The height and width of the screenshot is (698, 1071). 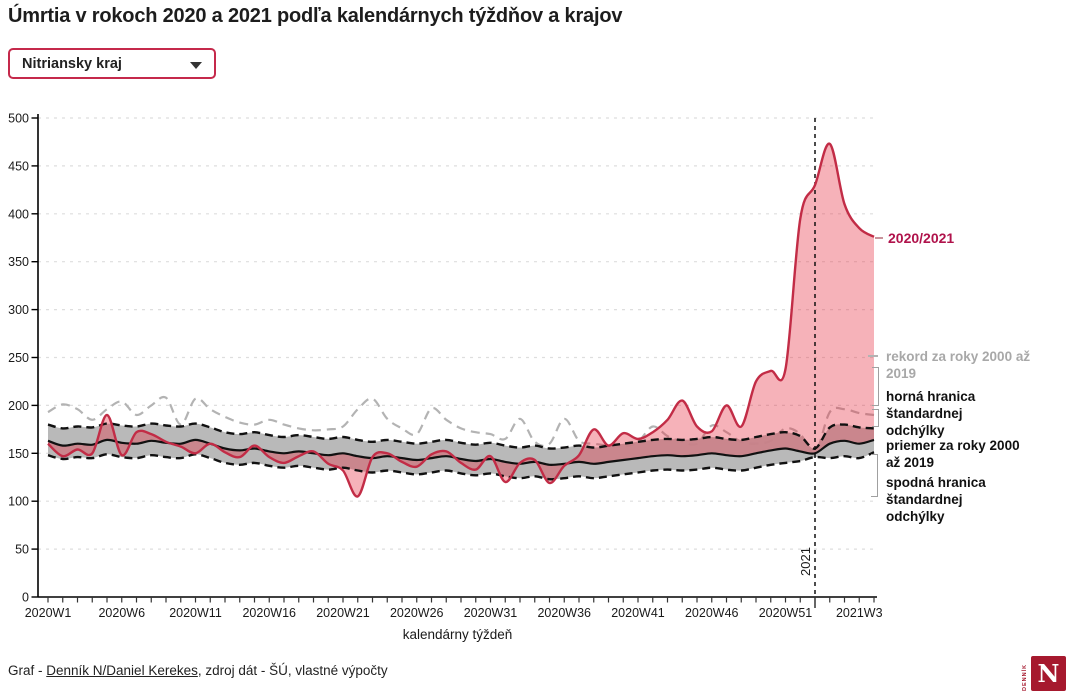 I want to click on x-tick-label: 2020W26, so click(x=417, y=613).